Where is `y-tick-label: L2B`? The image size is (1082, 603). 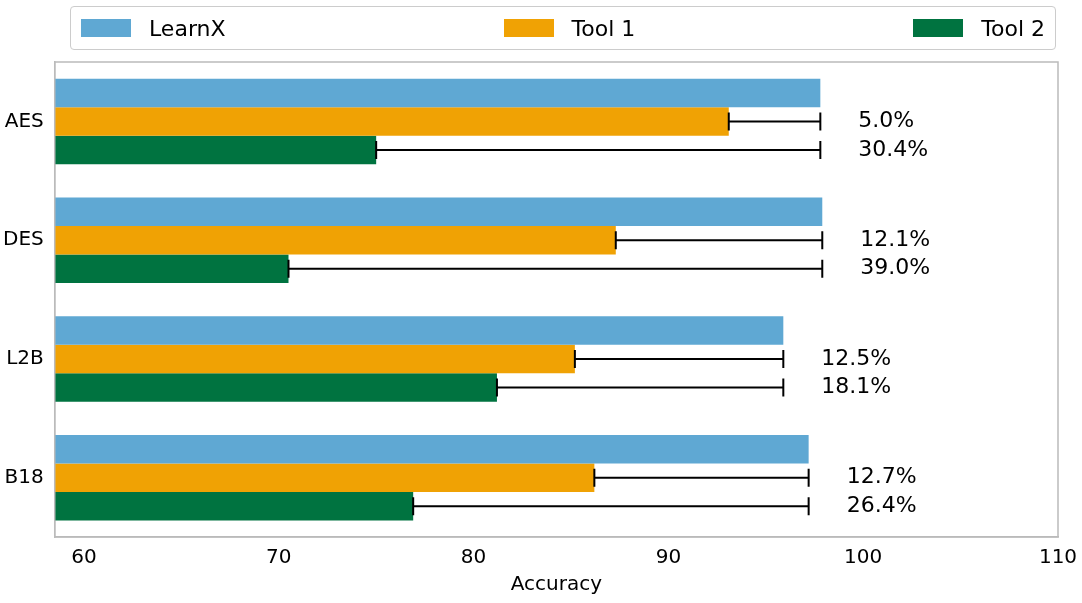 y-tick-label: L2B is located at coordinates (25, 357).